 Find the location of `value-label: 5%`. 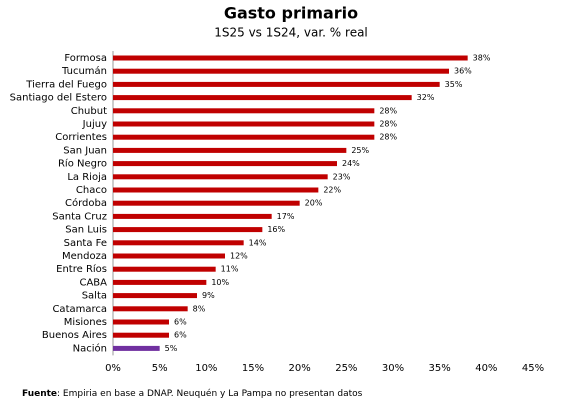

value-label: 5% is located at coordinates (171, 348).